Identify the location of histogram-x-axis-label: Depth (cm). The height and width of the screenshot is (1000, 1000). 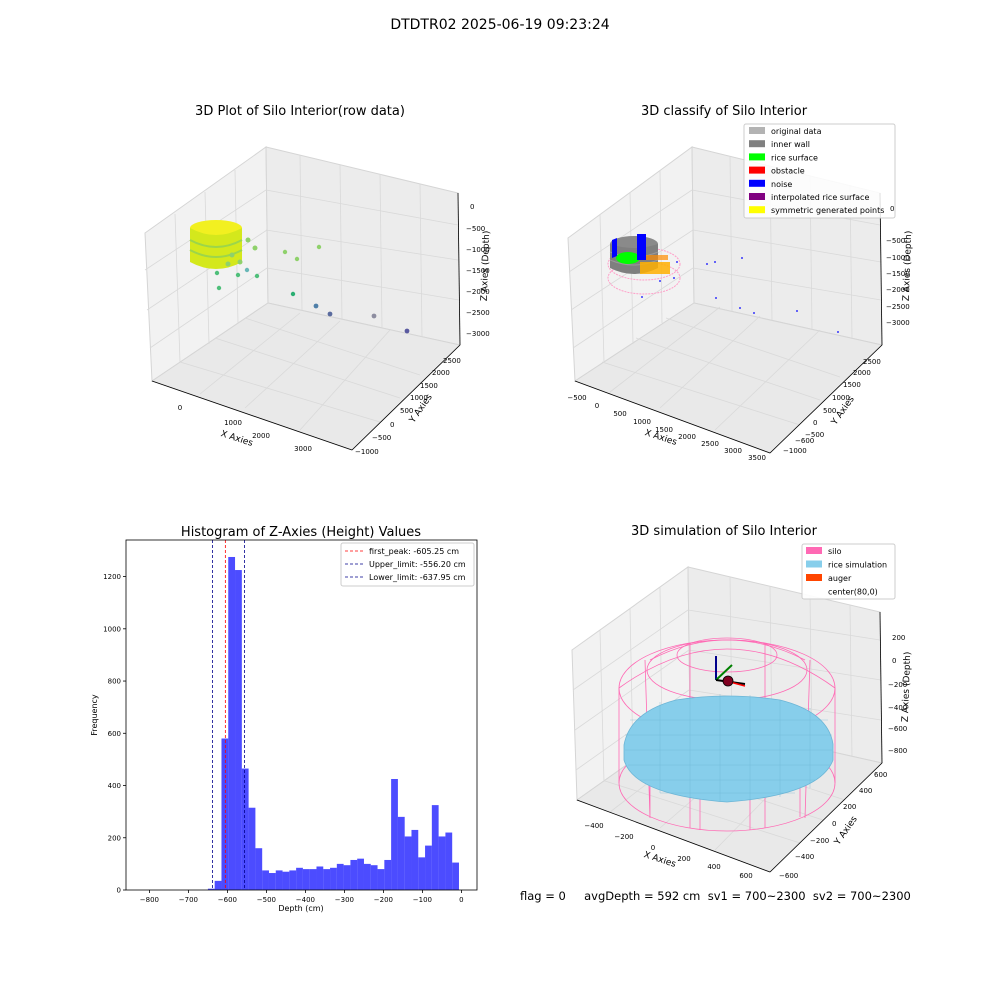
(300, 908).